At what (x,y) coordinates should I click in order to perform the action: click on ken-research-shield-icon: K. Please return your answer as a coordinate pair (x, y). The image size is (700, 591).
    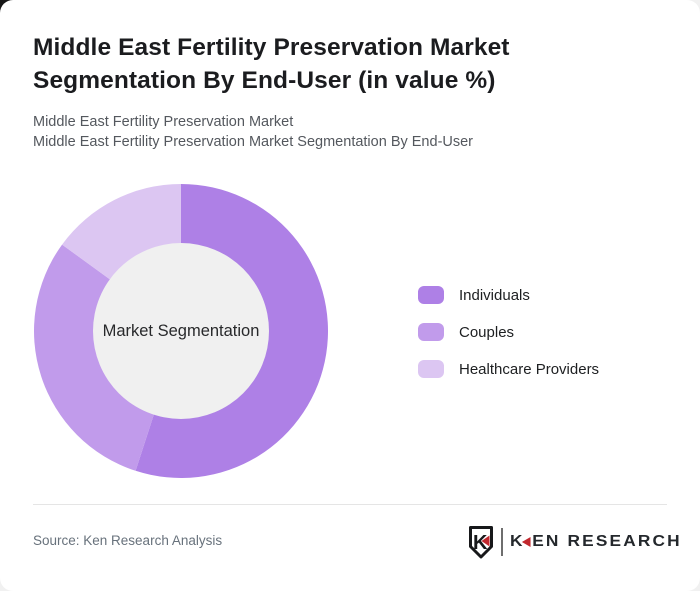
    Looking at the image, I should click on (480, 541).